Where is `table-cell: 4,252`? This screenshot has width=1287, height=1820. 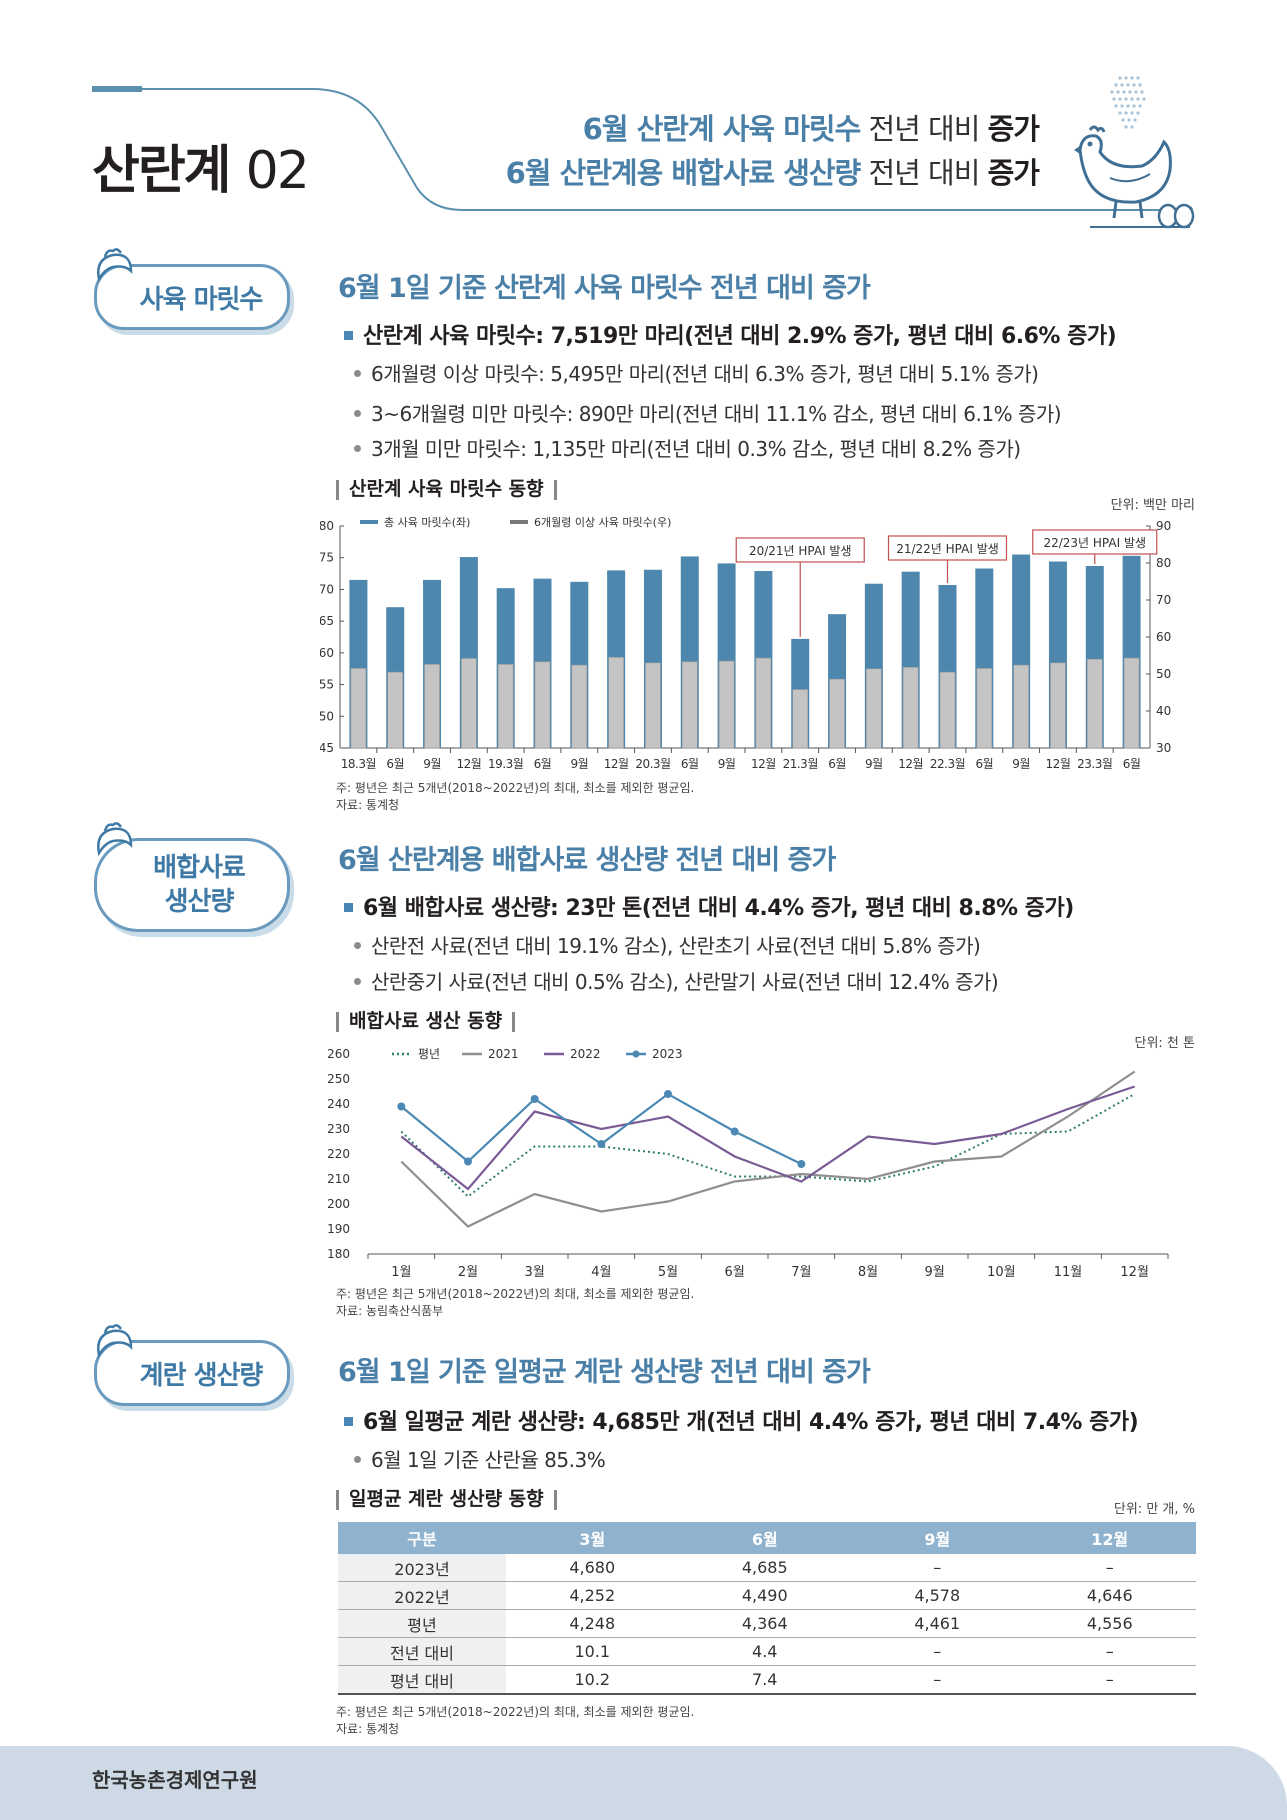
table-cell: 4,252 is located at coordinates (592, 1595).